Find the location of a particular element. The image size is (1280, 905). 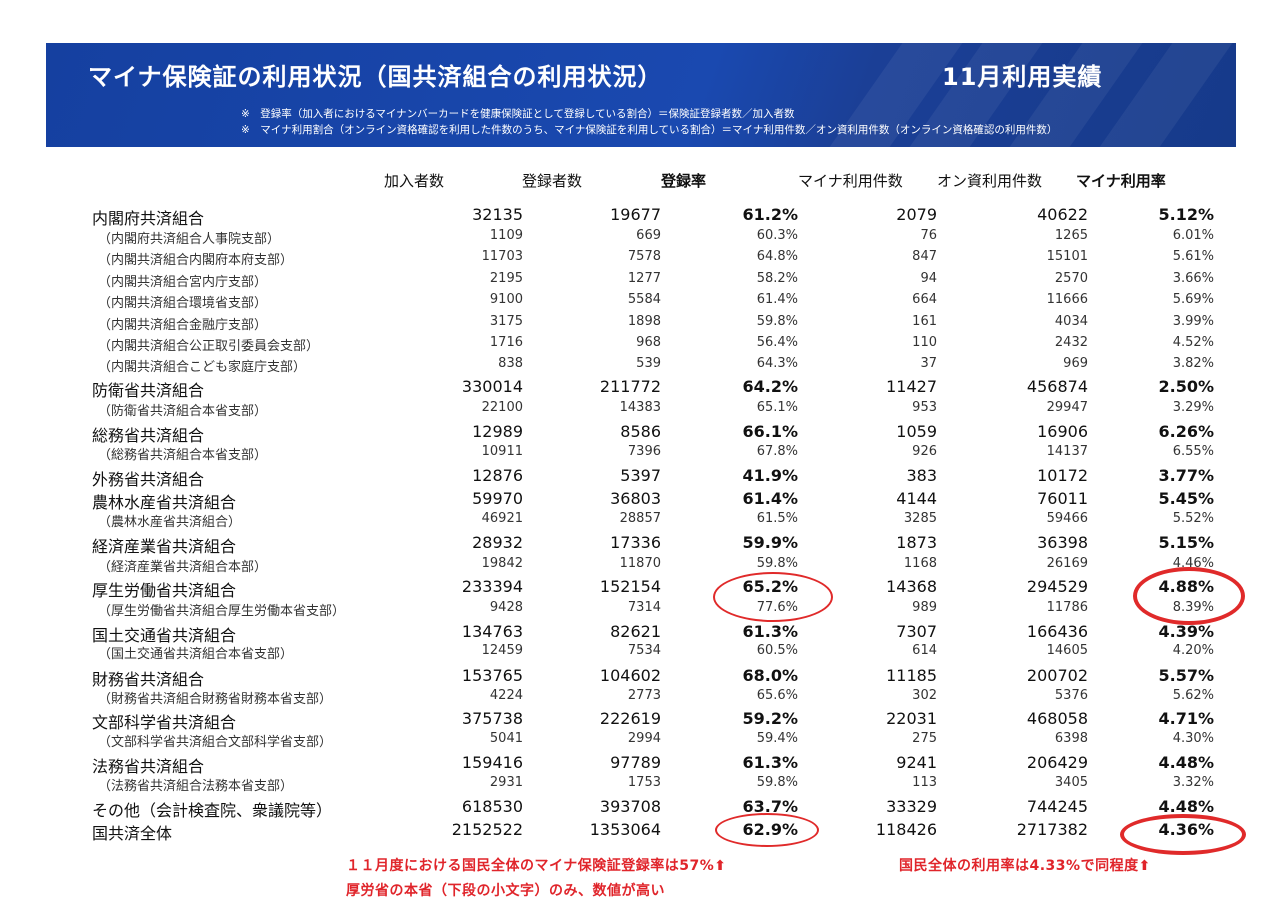

cell-myna-usage-rate: 5.61% is located at coordinates (1193, 256).